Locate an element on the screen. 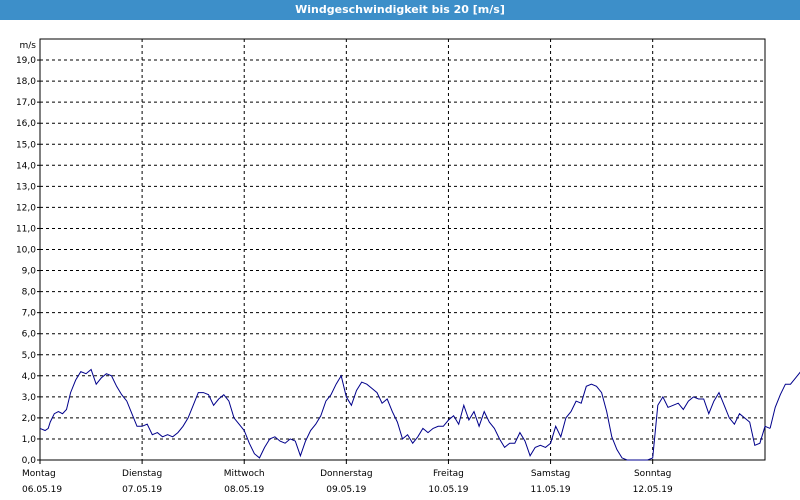 The width and height of the screenshot is (800, 500). x-tick-day-label: Mittwoch is located at coordinates (244, 474).